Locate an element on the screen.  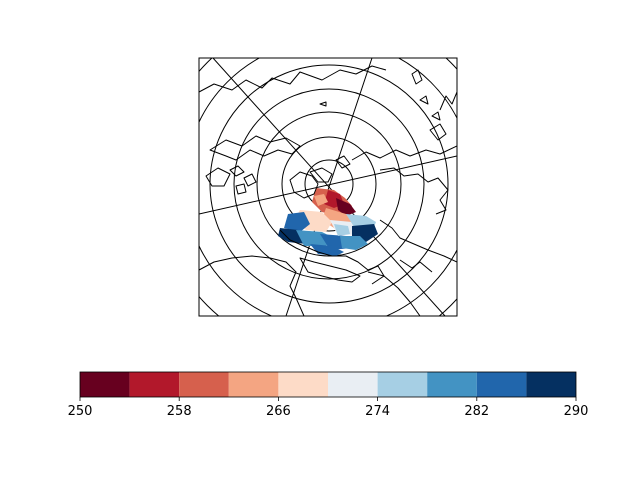
coastline-mediterranean is located at coordinates (330, 270).